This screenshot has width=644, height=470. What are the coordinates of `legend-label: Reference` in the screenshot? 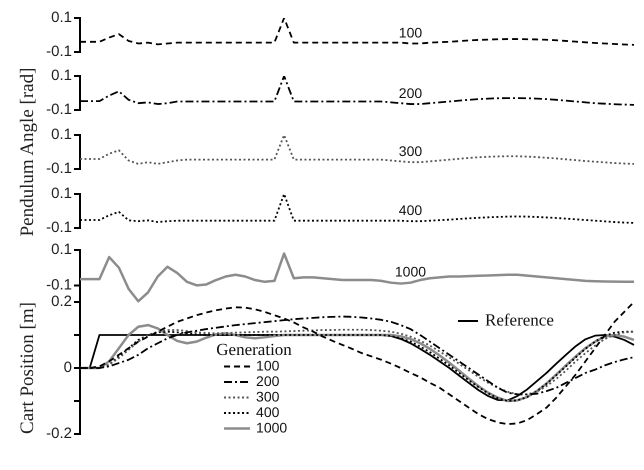 It's located at (519, 320).